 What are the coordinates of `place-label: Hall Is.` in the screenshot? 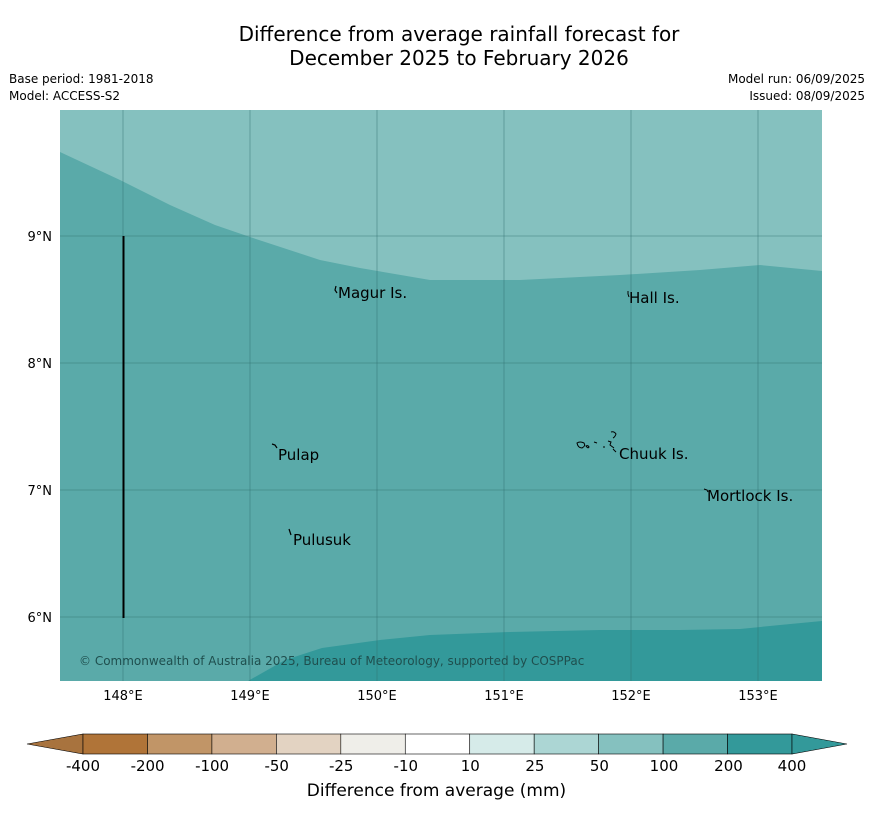 It's located at (654, 298).